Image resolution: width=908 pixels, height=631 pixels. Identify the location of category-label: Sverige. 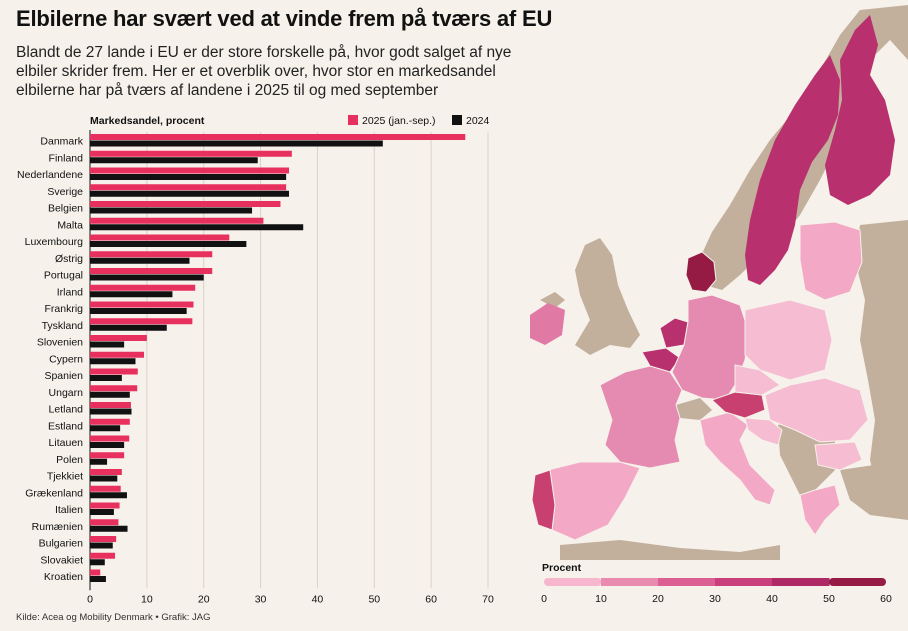
(65, 192).